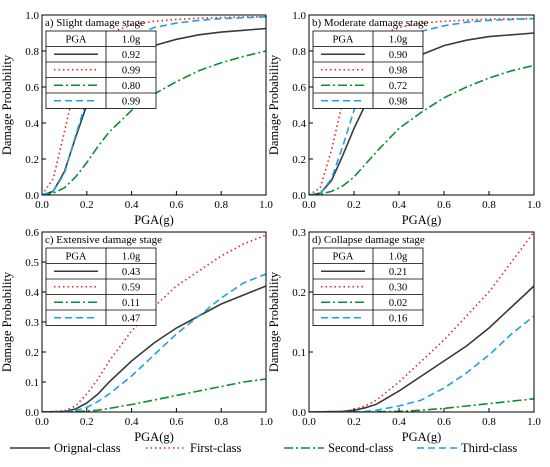 The image size is (550, 467). I want to click on table-value: 0.59, so click(131, 288).